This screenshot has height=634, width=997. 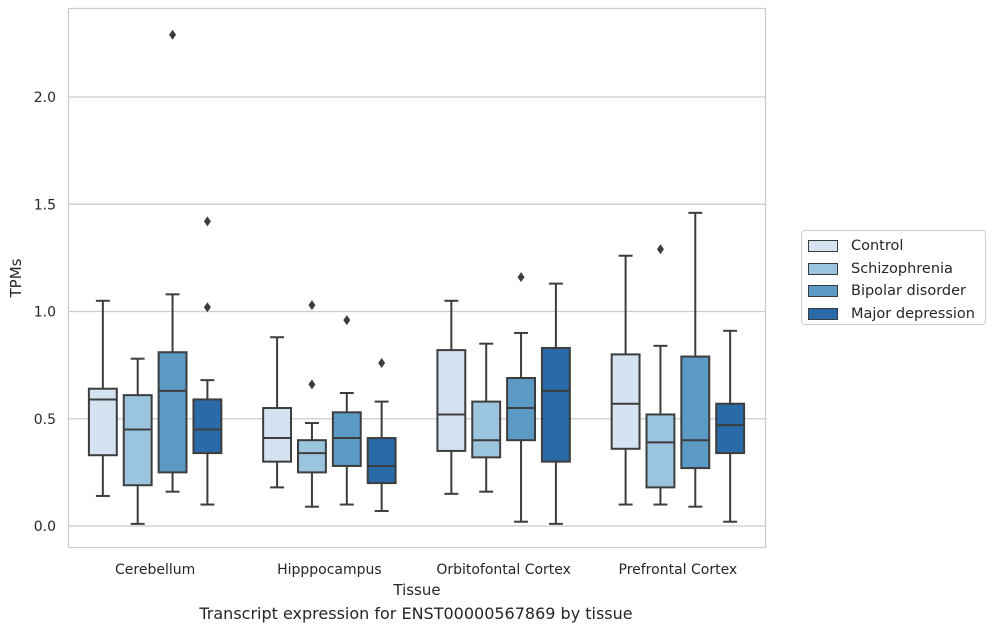 What do you see at coordinates (678, 570) in the screenshot?
I see `x-tick-label: Prefrontal Cortex` at bounding box center [678, 570].